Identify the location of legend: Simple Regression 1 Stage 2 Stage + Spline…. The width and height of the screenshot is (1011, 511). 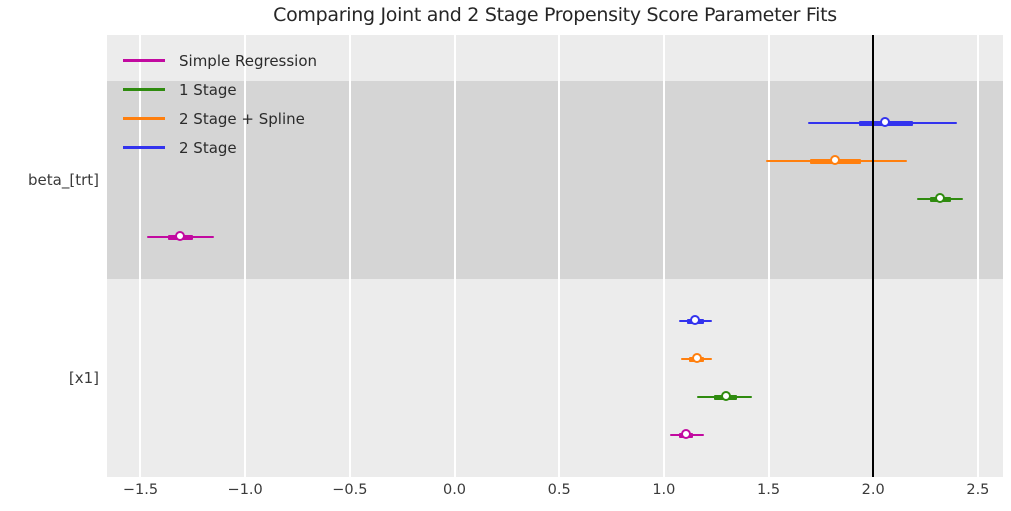
(220, 104).